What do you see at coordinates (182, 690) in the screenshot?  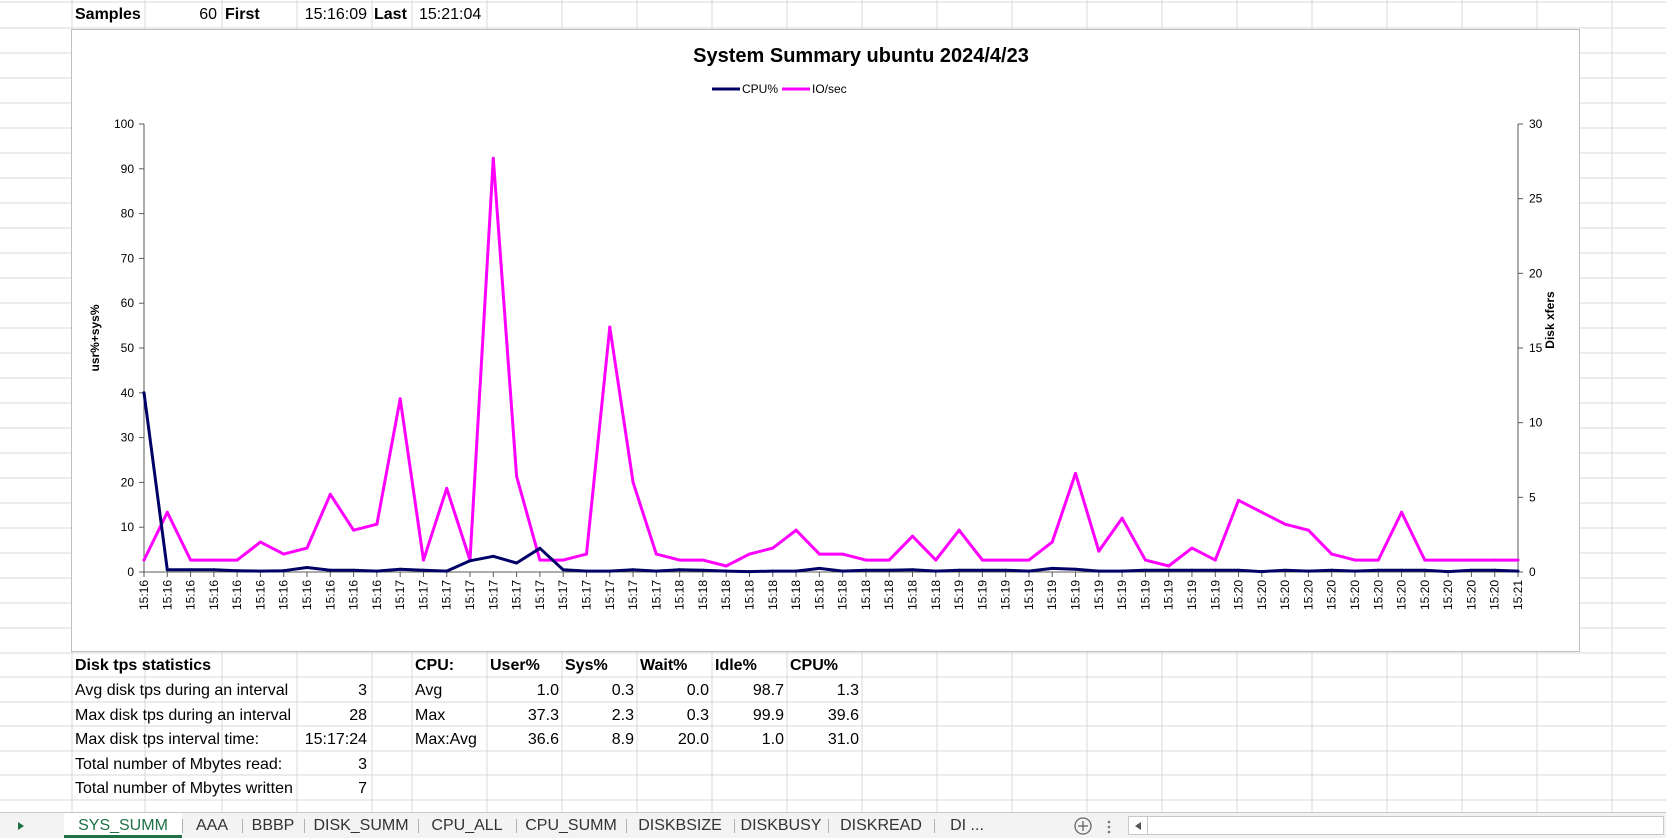 I see `disk-stat-label: Avg disk tps during an interval` at bounding box center [182, 690].